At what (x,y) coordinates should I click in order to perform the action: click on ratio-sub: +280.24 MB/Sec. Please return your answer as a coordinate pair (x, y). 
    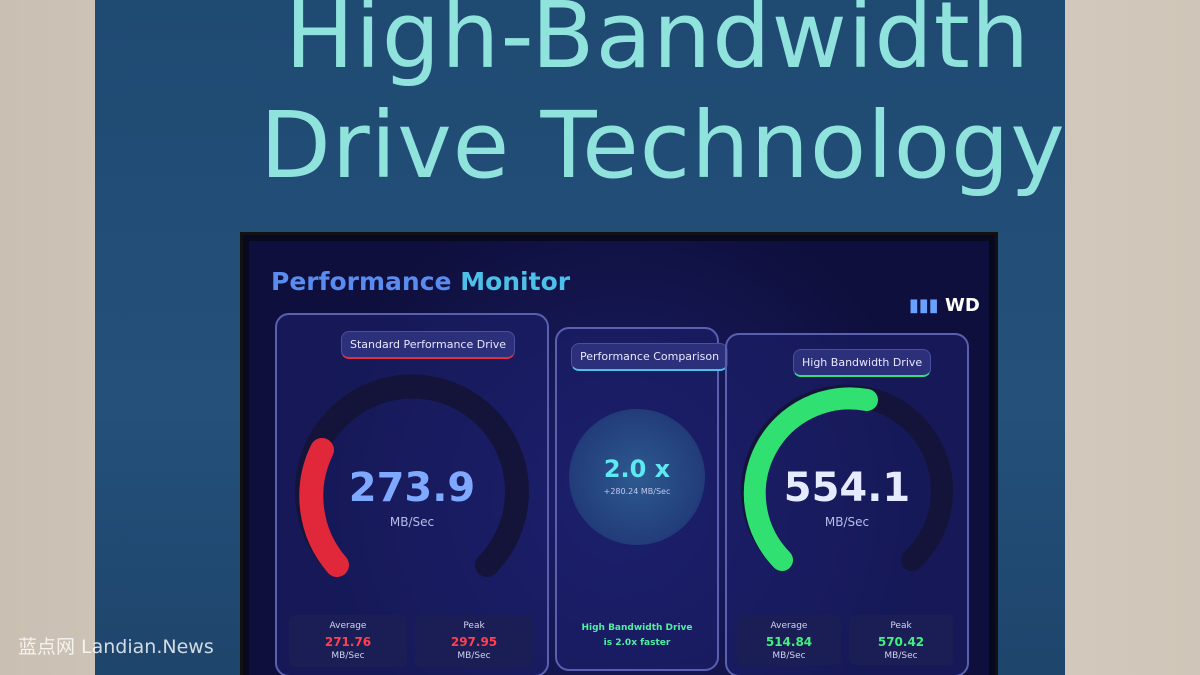
    Looking at the image, I should click on (637, 491).